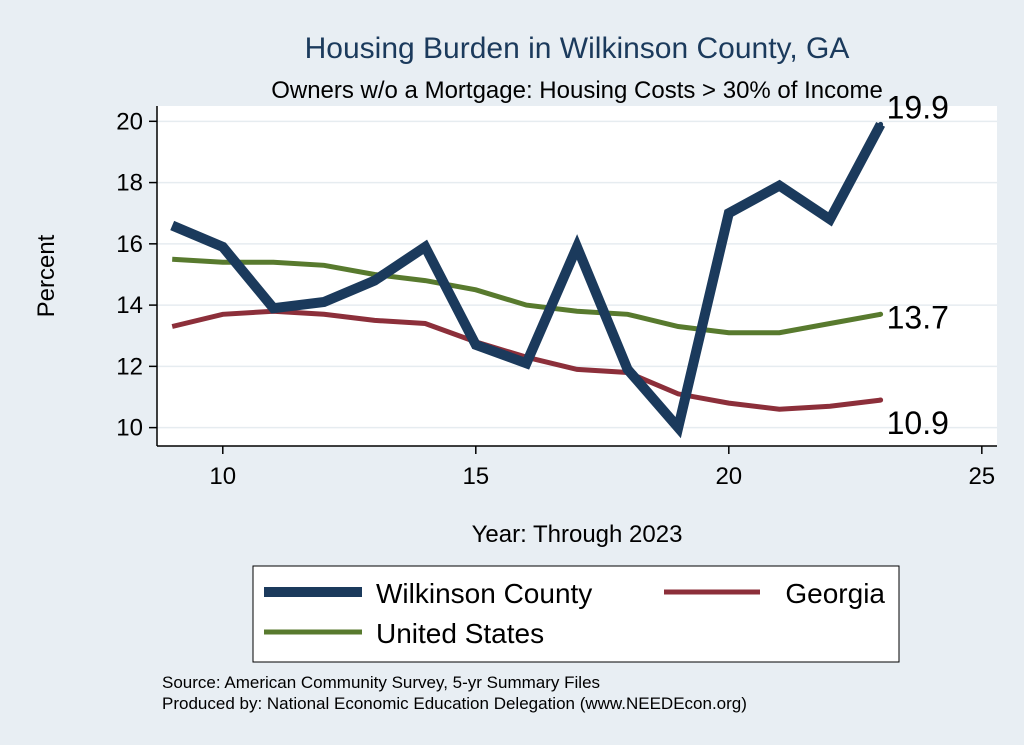 The image size is (1024, 745). I want to click on end-labels: 19.9 10.9 13.7, so click(913, 265).